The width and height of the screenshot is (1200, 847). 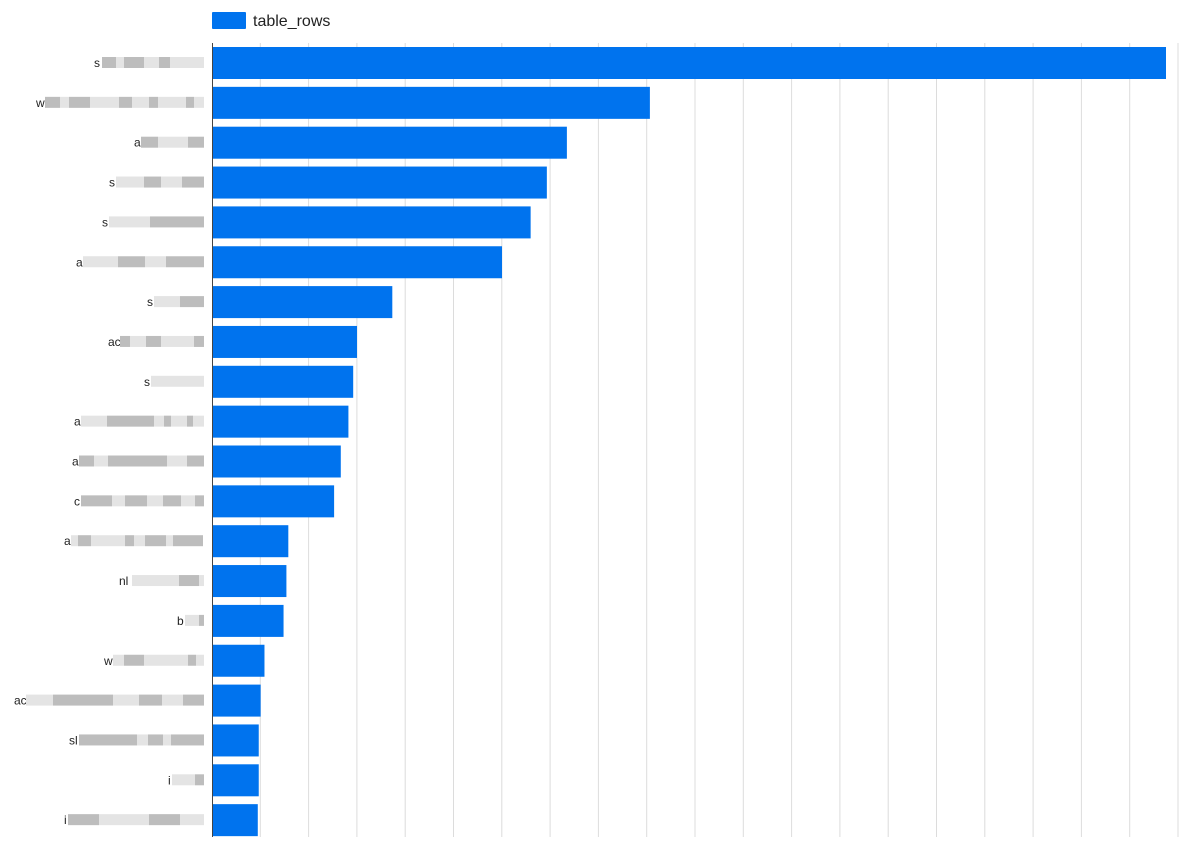 What do you see at coordinates (108, 661) in the screenshot?
I see `category-label: w` at bounding box center [108, 661].